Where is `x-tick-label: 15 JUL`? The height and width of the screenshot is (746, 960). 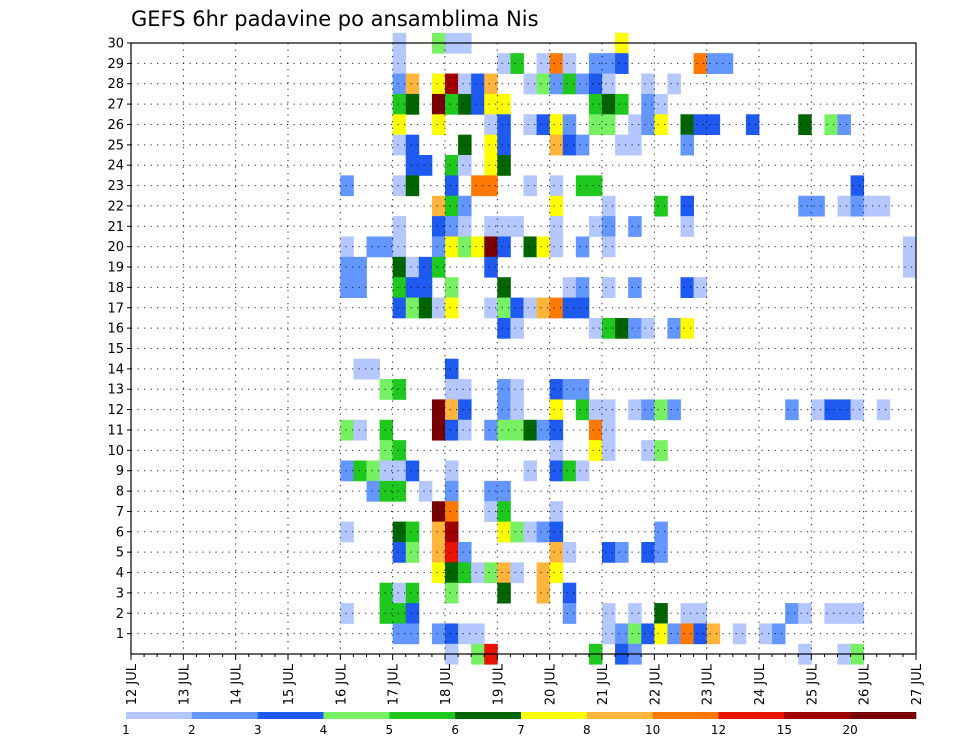
x-tick-label: 15 JUL is located at coordinates (289, 684).